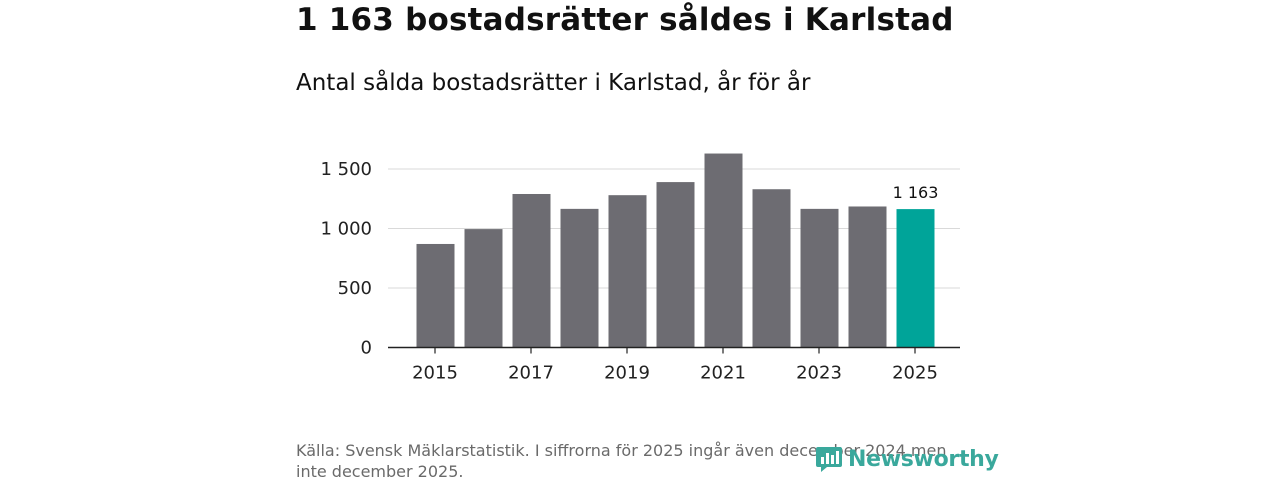  Describe the element at coordinates (435, 373) in the screenshot. I see `x-tick-label: 2015` at that location.